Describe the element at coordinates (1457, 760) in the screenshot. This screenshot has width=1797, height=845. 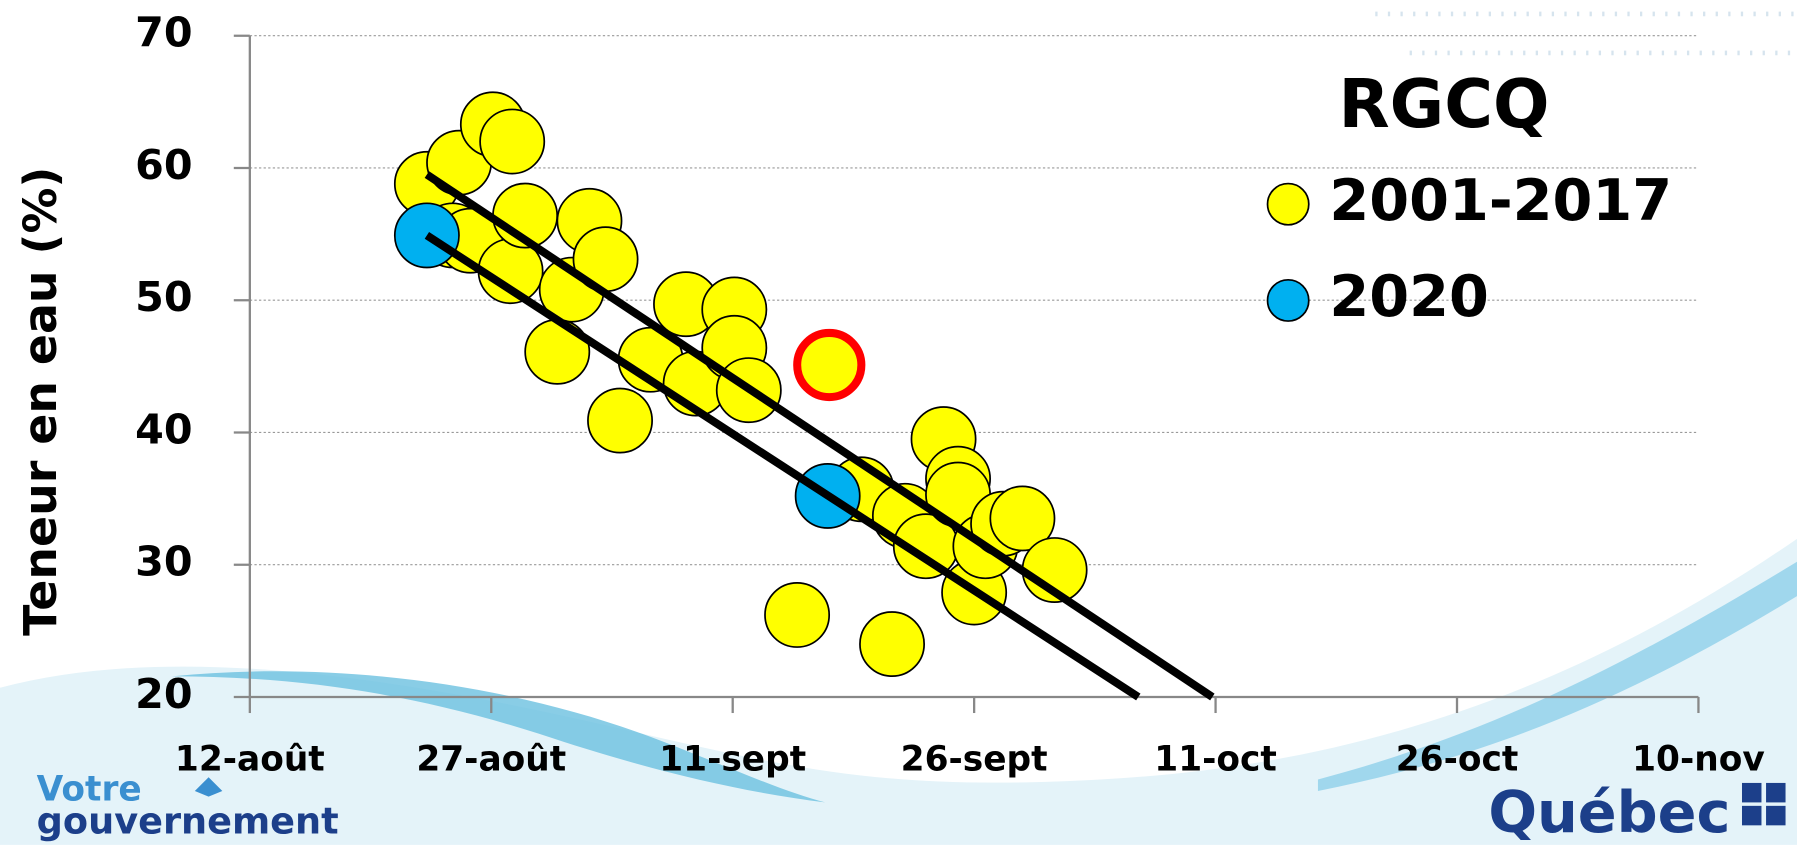
I see `x-tick-label: 26-oct` at that location.